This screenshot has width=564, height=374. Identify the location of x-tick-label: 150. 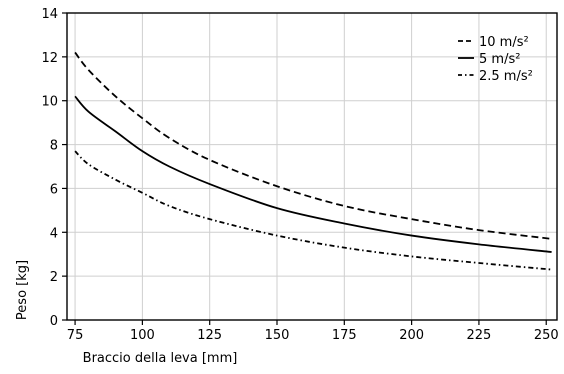
(277, 335).